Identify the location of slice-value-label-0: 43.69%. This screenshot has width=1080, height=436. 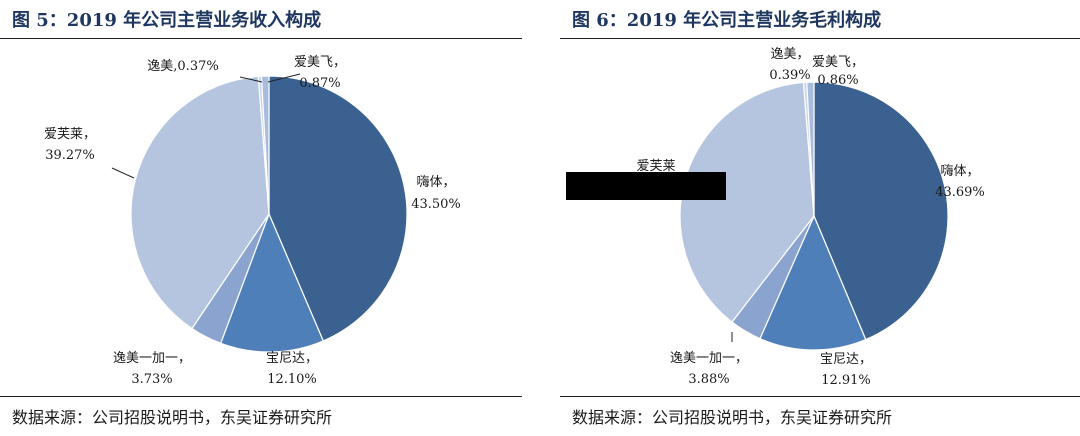
(960, 192).